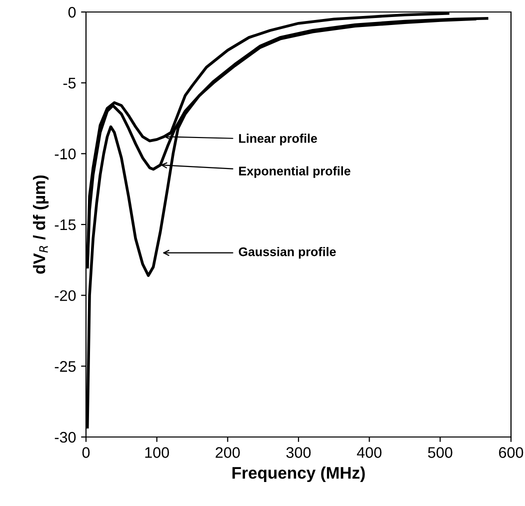  Describe the element at coordinates (65, 154) in the screenshot. I see `y-tick-label: -10` at that location.